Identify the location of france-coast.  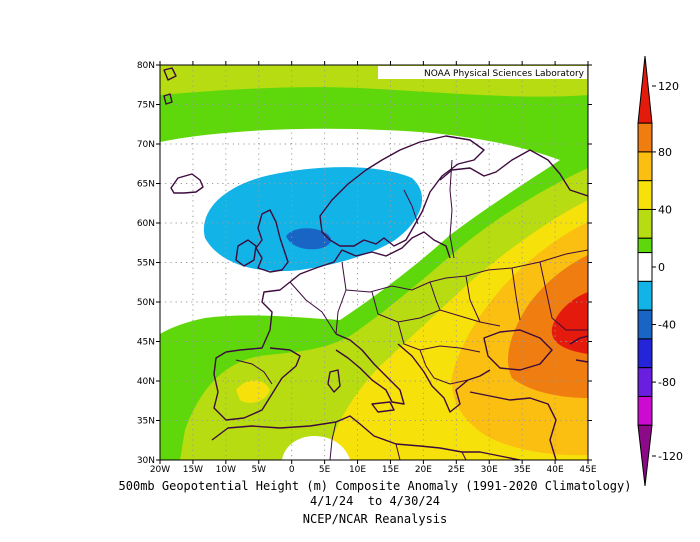
(258, 317).